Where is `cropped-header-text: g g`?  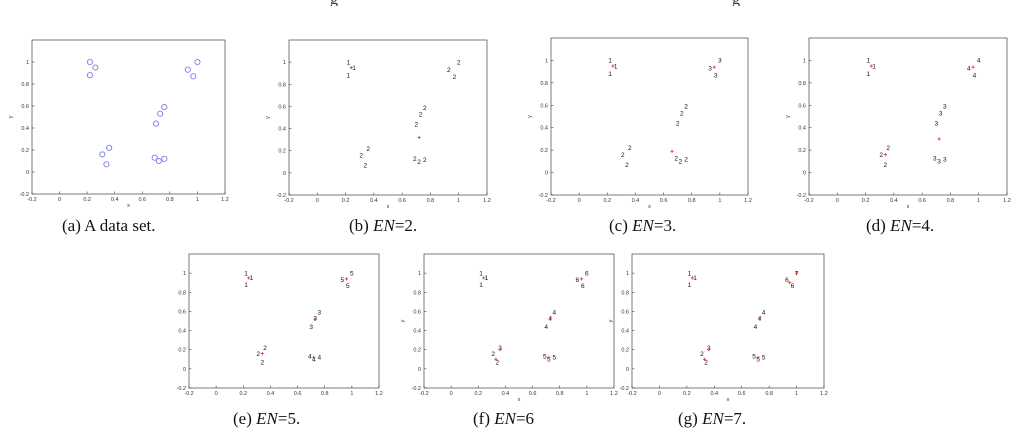
cropped-header-text: g g is located at coordinates (540, 3).